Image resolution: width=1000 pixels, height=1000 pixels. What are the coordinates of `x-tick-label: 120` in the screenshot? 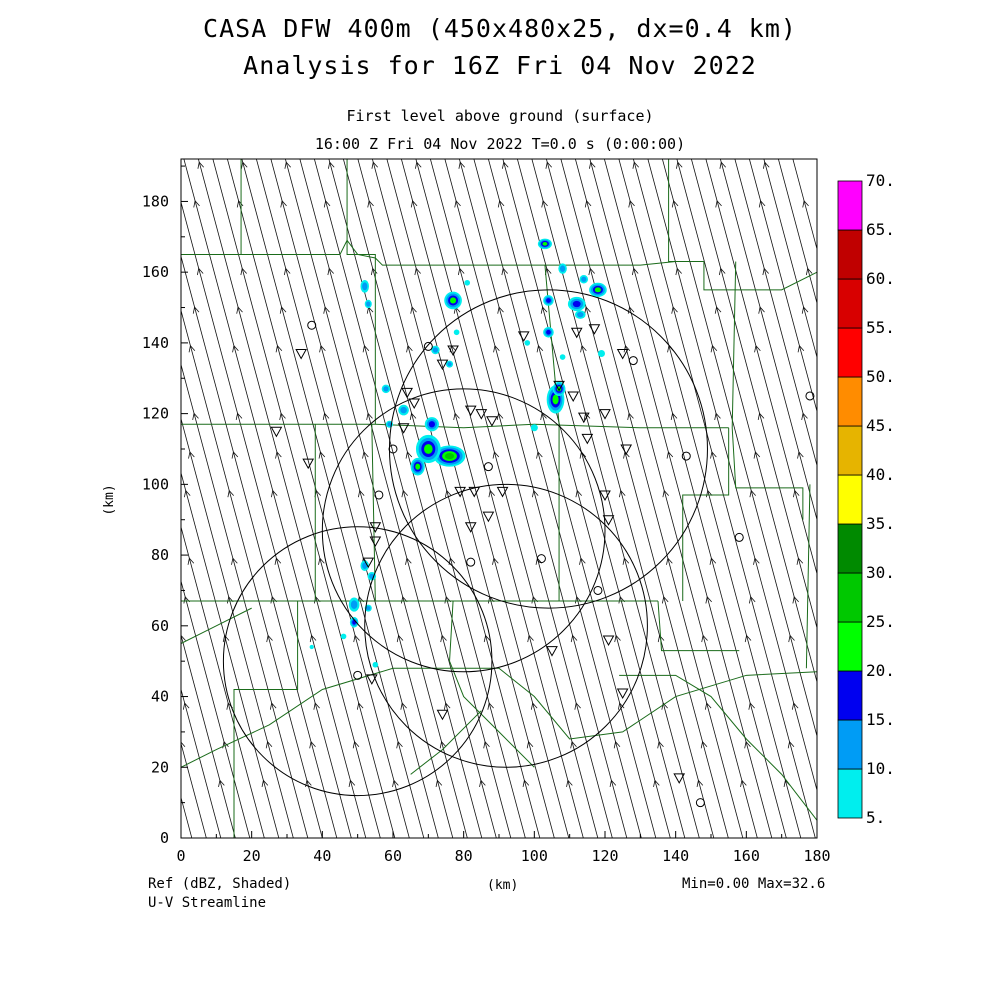 It's located at (604, 856).